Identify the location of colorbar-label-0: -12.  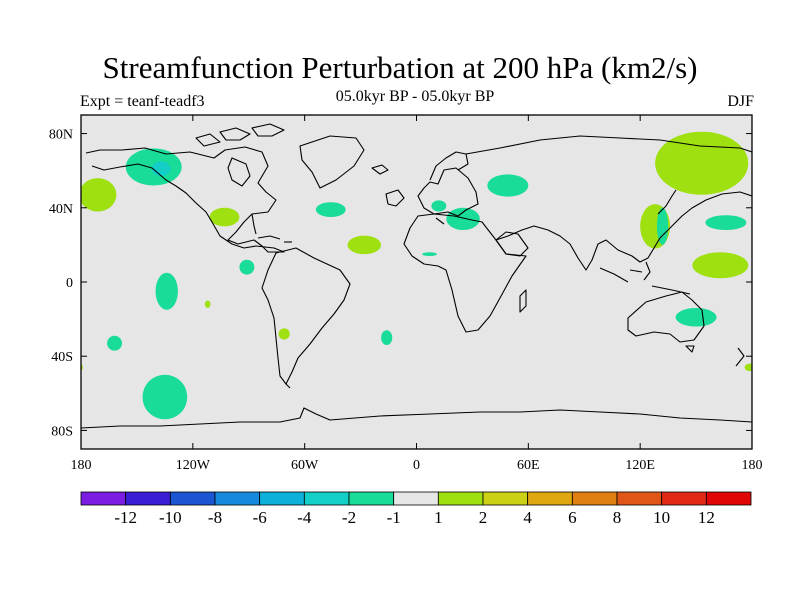
(125, 517).